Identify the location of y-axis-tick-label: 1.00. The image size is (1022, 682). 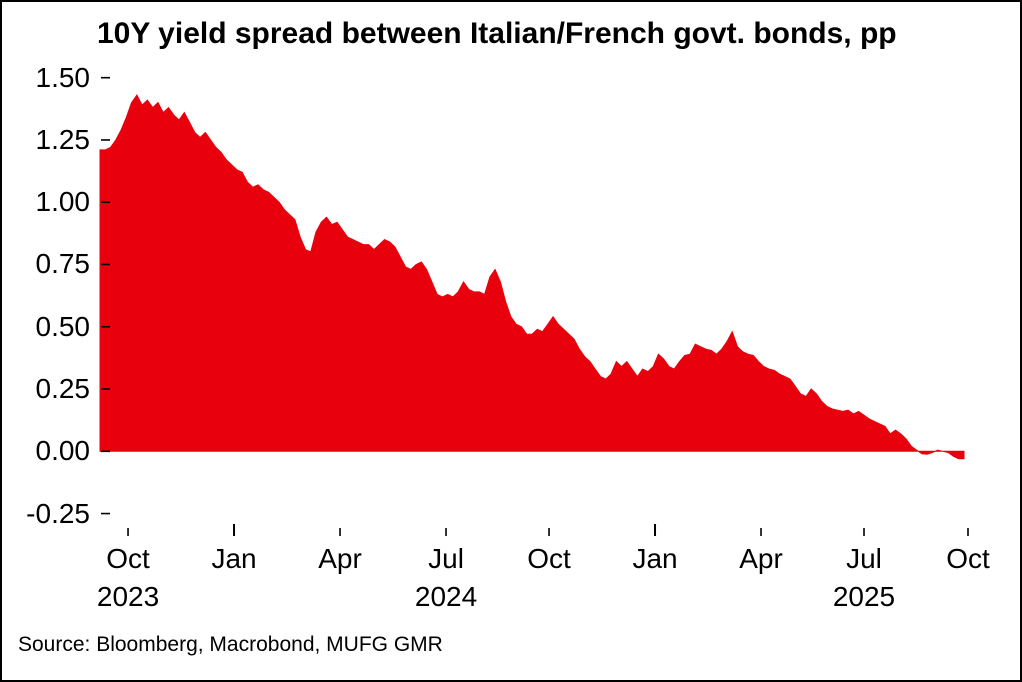
(63, 202).